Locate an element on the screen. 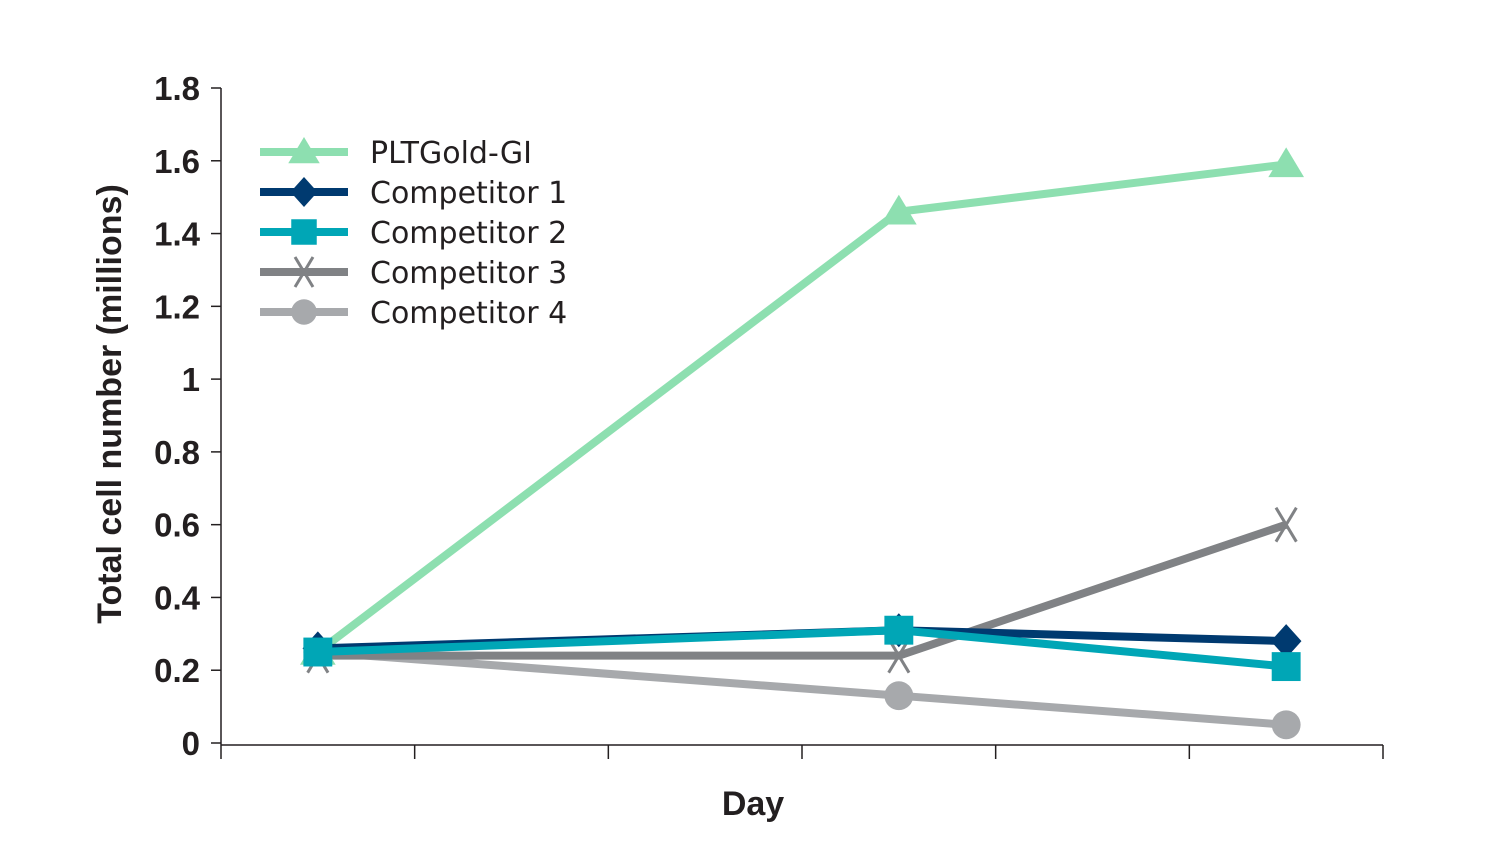 This screenshot has width=1500, height=864. y-tick-label: 0.2 is located at coordinates (177, 670).